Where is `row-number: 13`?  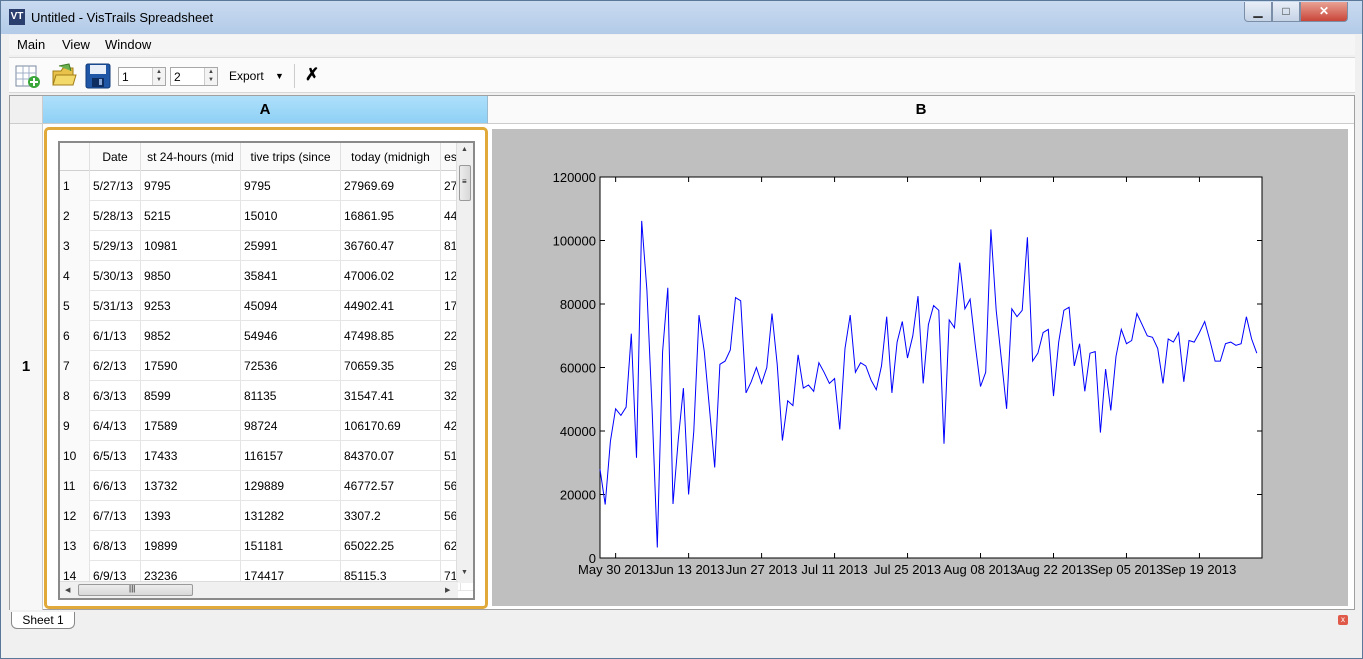 row-number: 13 is located at coordinates (75, 546).